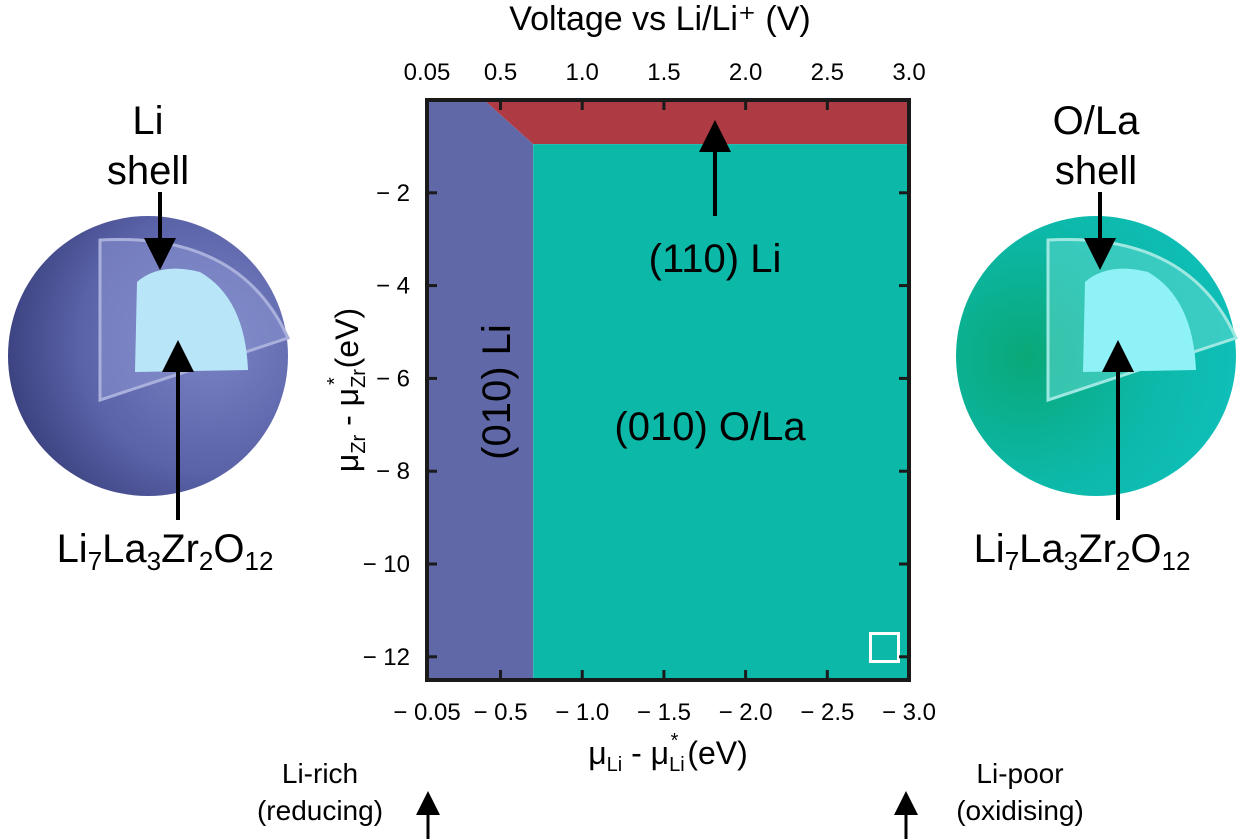 The image size is (1245, 839). I want to click on li-rich-label: Li-rich, so click(320, 773).